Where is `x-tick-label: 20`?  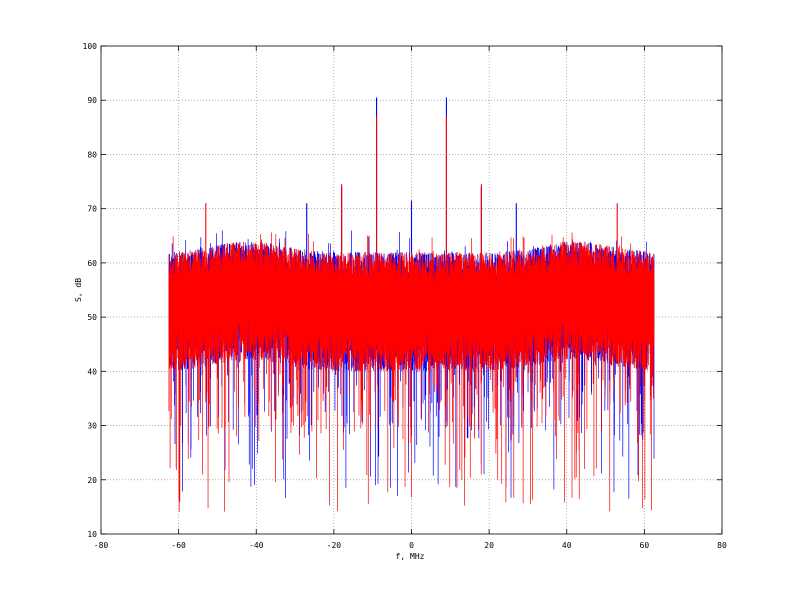
x-tick-label: 20 is located at coordinates (489, 545).